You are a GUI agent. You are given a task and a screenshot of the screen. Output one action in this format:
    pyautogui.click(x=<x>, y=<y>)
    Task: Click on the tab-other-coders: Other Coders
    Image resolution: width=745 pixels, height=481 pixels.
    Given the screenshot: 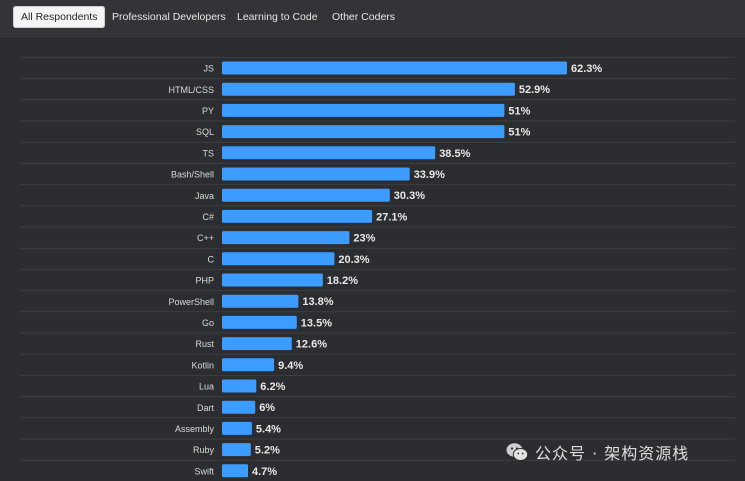 What is the action you would take?
    pyautogui.click(x=364, y=17)
    